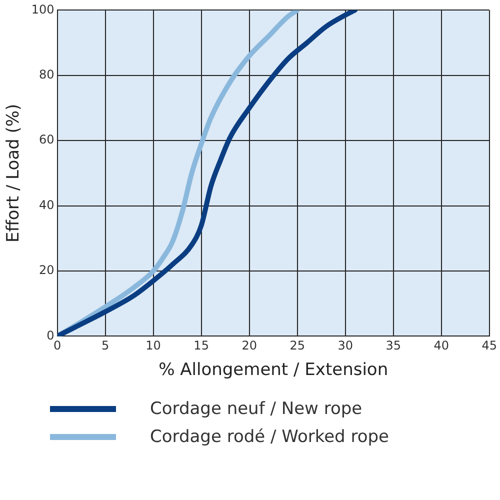 The height and width of the screenshot is (500, 500). I want to click on x-tick-label: 20, so click(249, 345).